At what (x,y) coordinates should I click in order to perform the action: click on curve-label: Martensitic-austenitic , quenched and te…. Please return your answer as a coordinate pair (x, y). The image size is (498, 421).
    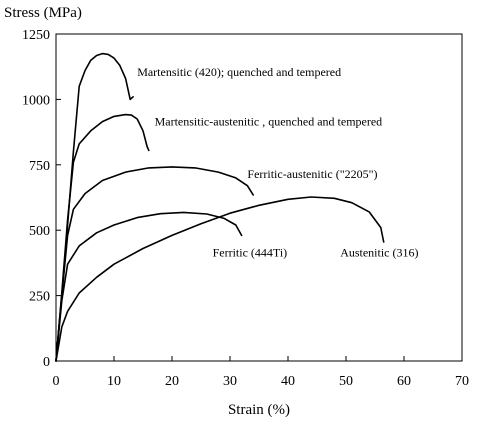
    Looking at the image, I should click on (269, 122).